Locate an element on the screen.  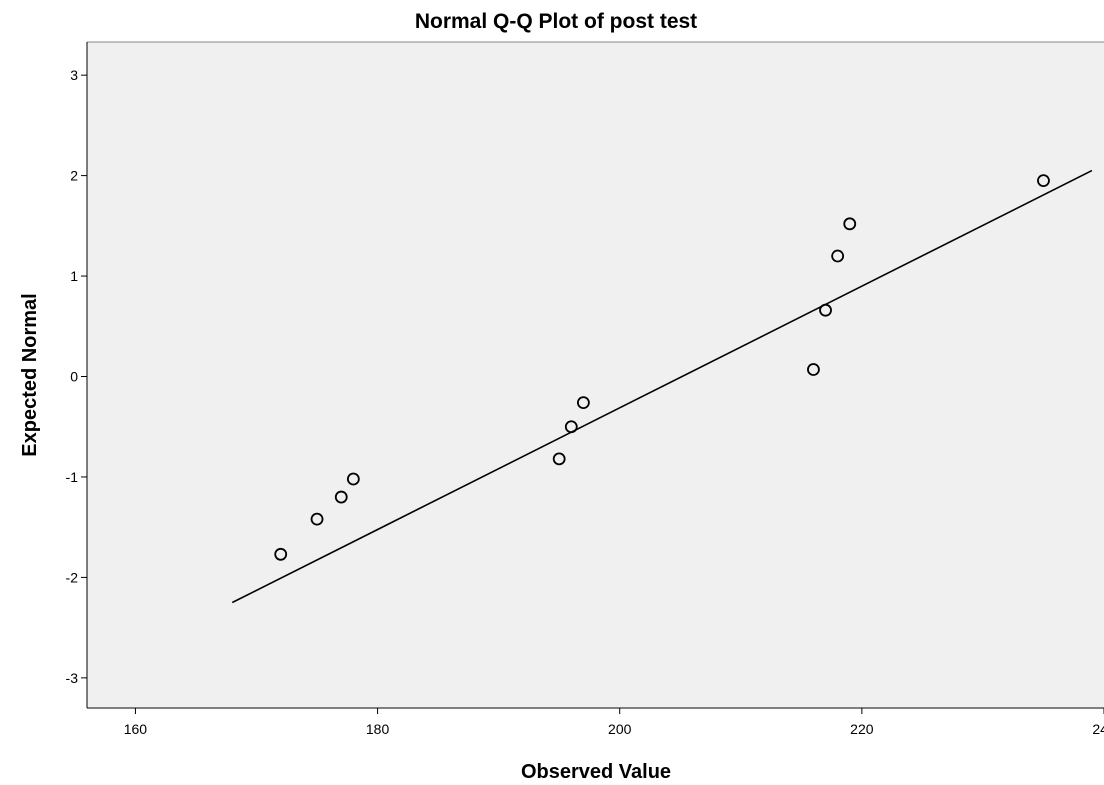
y-axis-ticks: -3 -2 -1 0 1 2 3 is located at coordinates (76, 376).